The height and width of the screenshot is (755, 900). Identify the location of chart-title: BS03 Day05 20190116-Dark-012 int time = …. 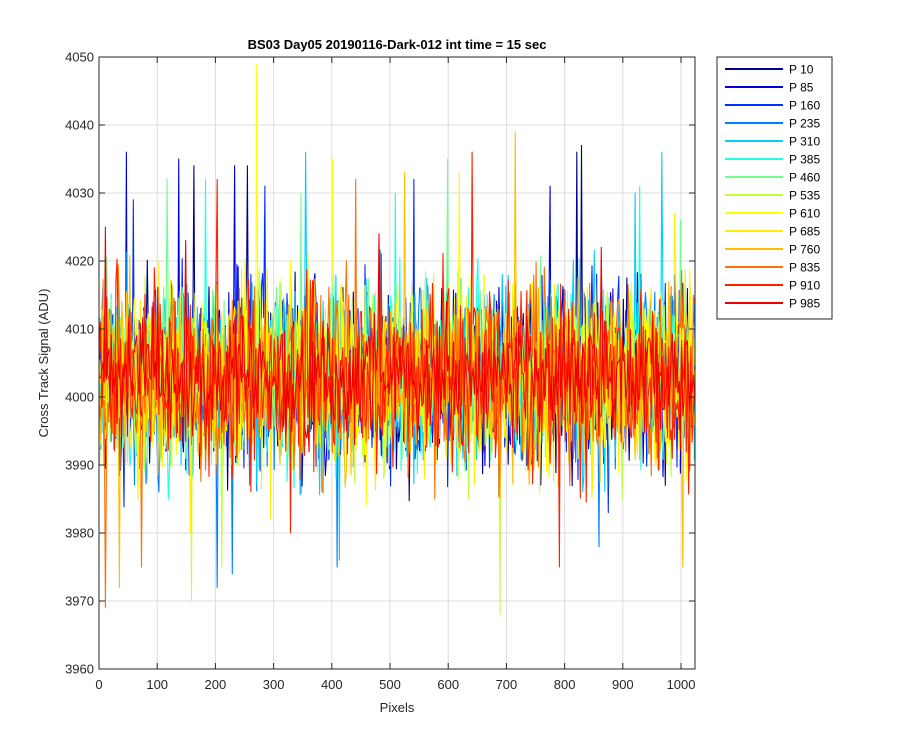
(397, 44).